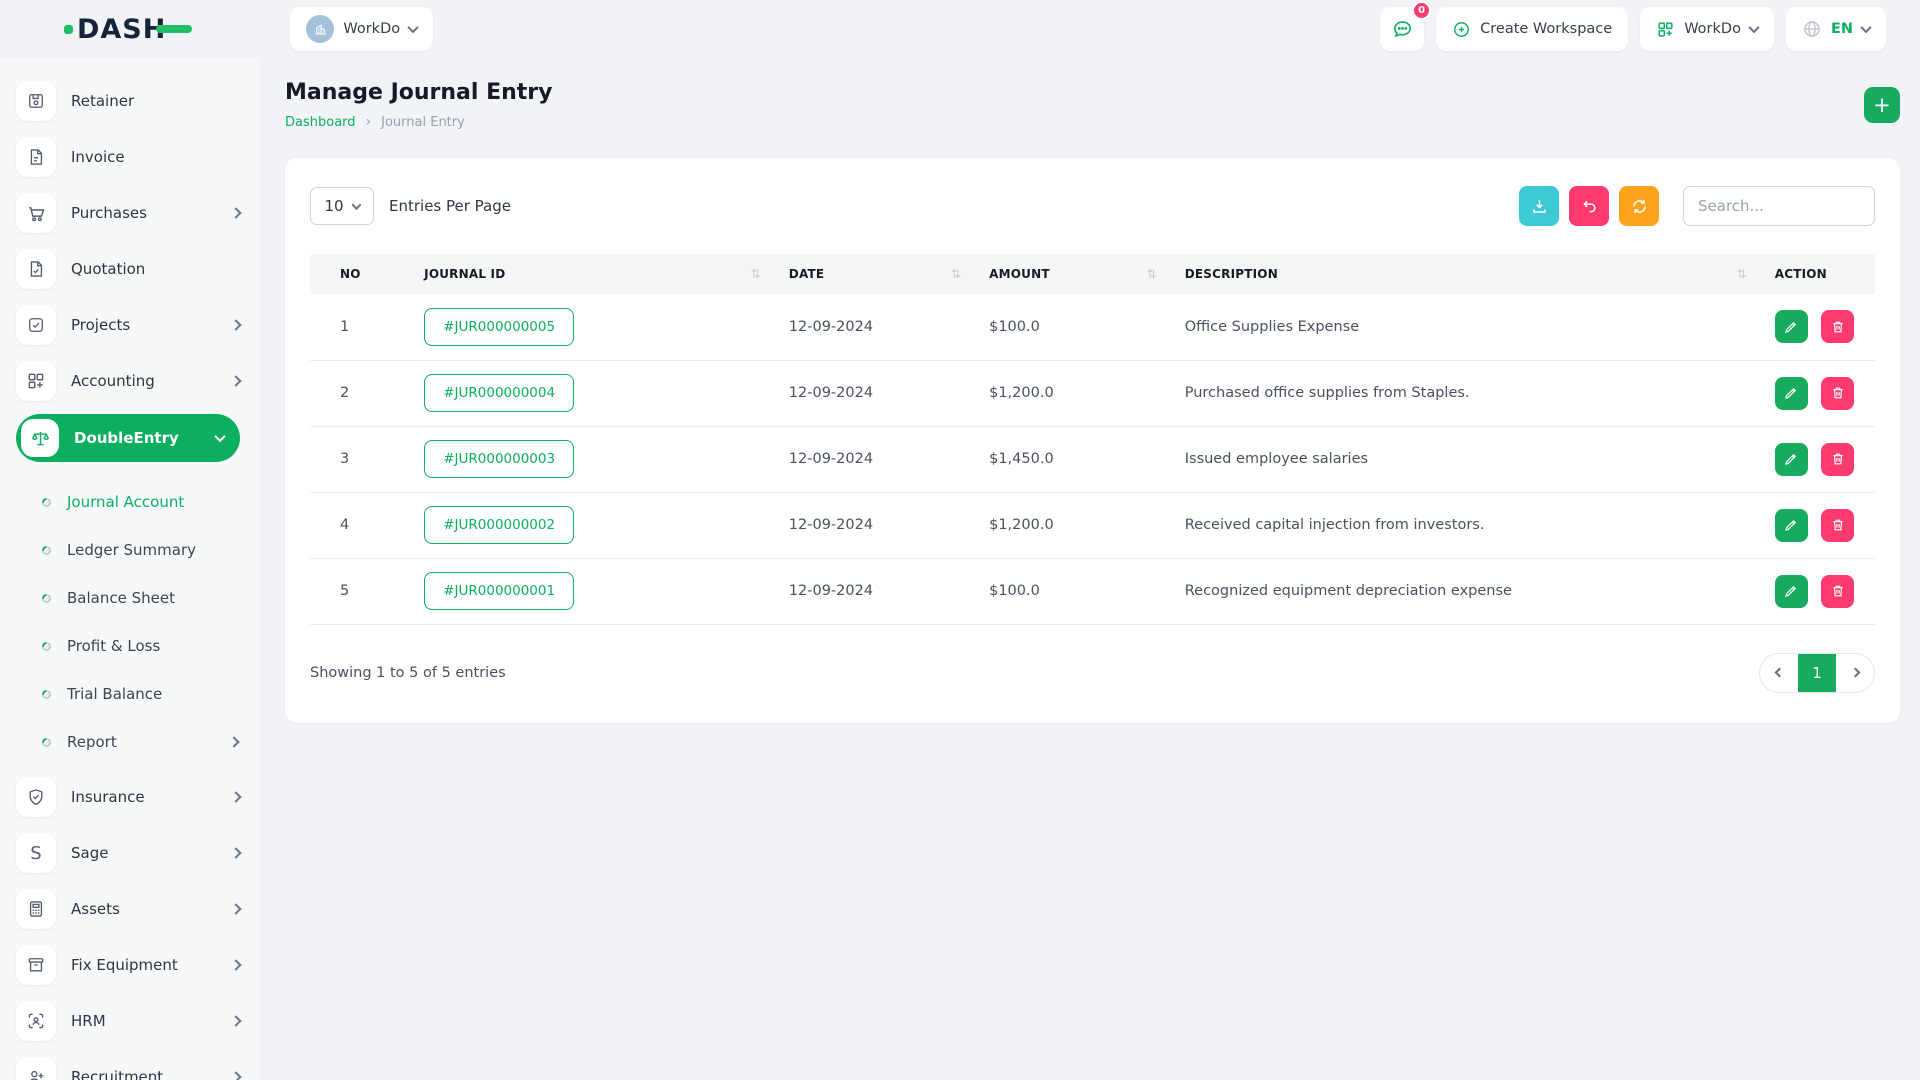 The width and height of the screenshot is (1920, 1080). I want to click on sidebar-subitem-ledger-summary: Ledger Summary, so click(150, 550).